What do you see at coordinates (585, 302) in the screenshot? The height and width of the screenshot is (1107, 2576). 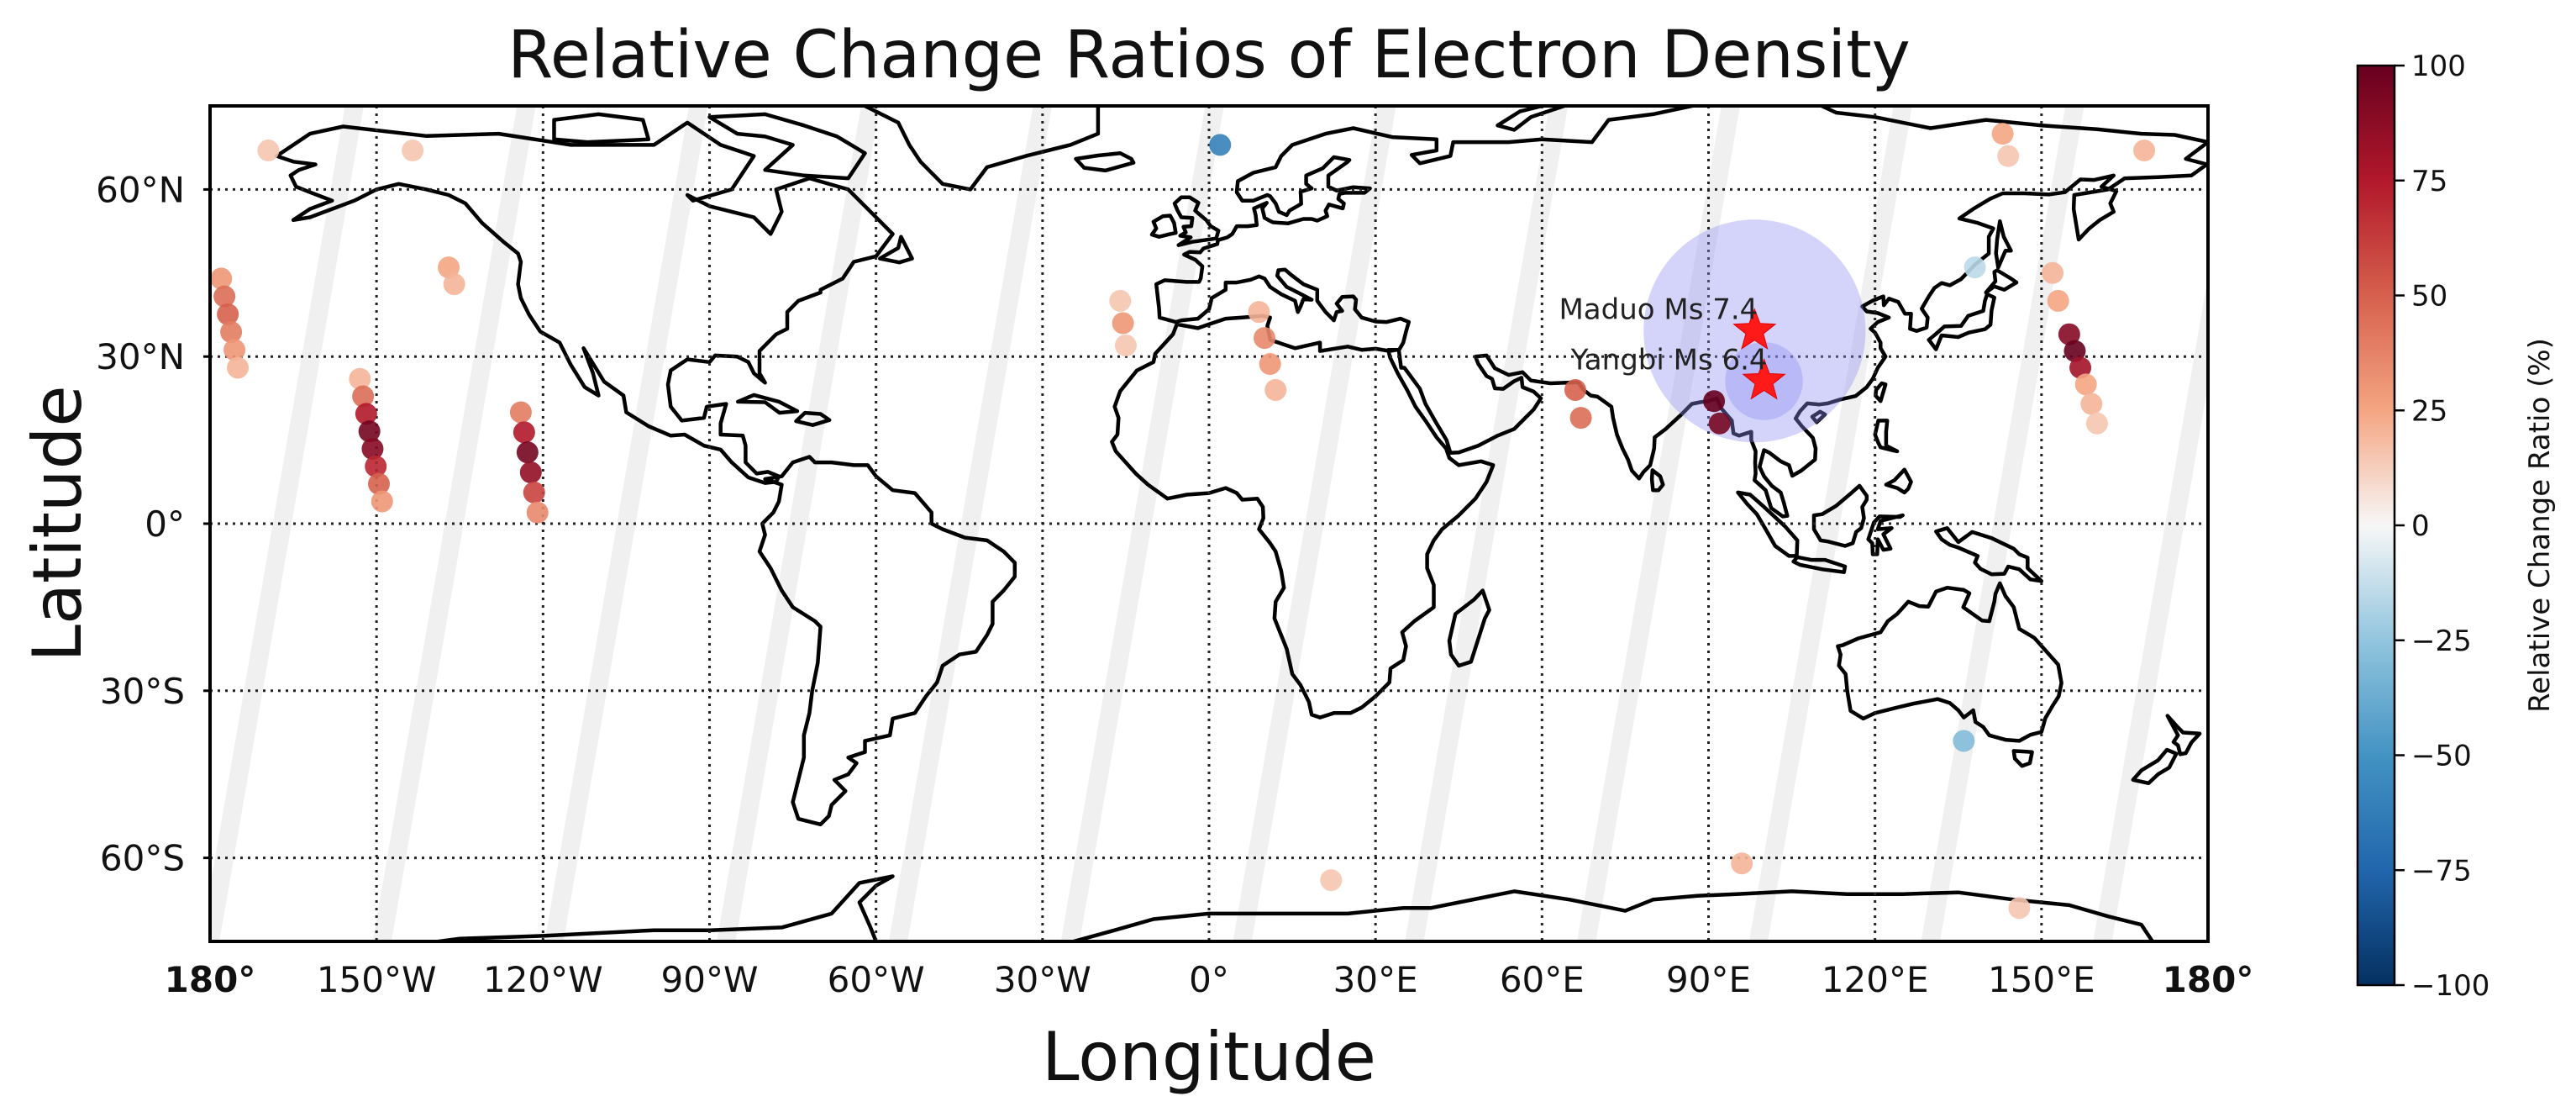 I see `coastline-north-america` at bounding box center [585, 302].